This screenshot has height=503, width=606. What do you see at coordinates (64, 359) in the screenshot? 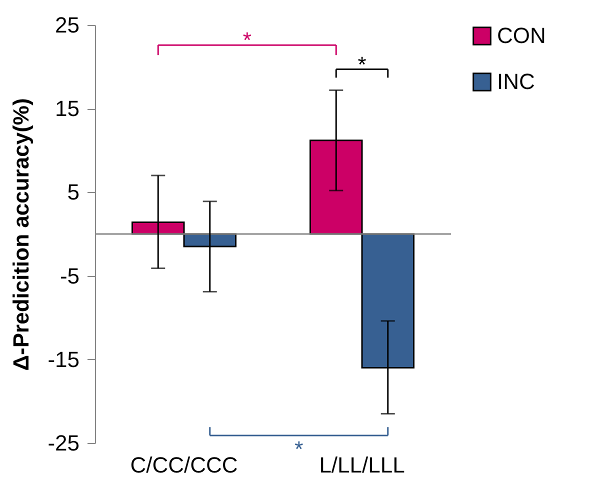
I see `y-tick-label: -15` at bounding box center [64, 359].